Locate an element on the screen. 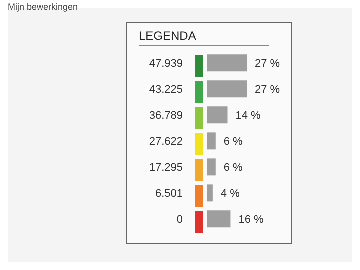 The image size is (360, 270). chart-title: LEGENDA is located at coordinates (204, 37).